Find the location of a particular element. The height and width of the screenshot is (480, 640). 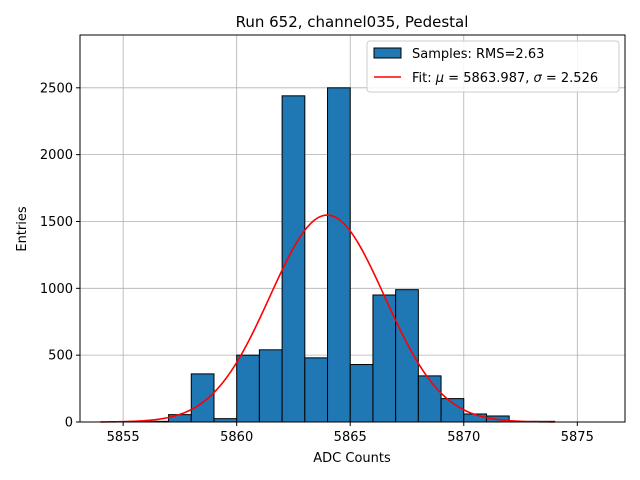

y-tick-label: 1500 is located at coordinates (56, 222).